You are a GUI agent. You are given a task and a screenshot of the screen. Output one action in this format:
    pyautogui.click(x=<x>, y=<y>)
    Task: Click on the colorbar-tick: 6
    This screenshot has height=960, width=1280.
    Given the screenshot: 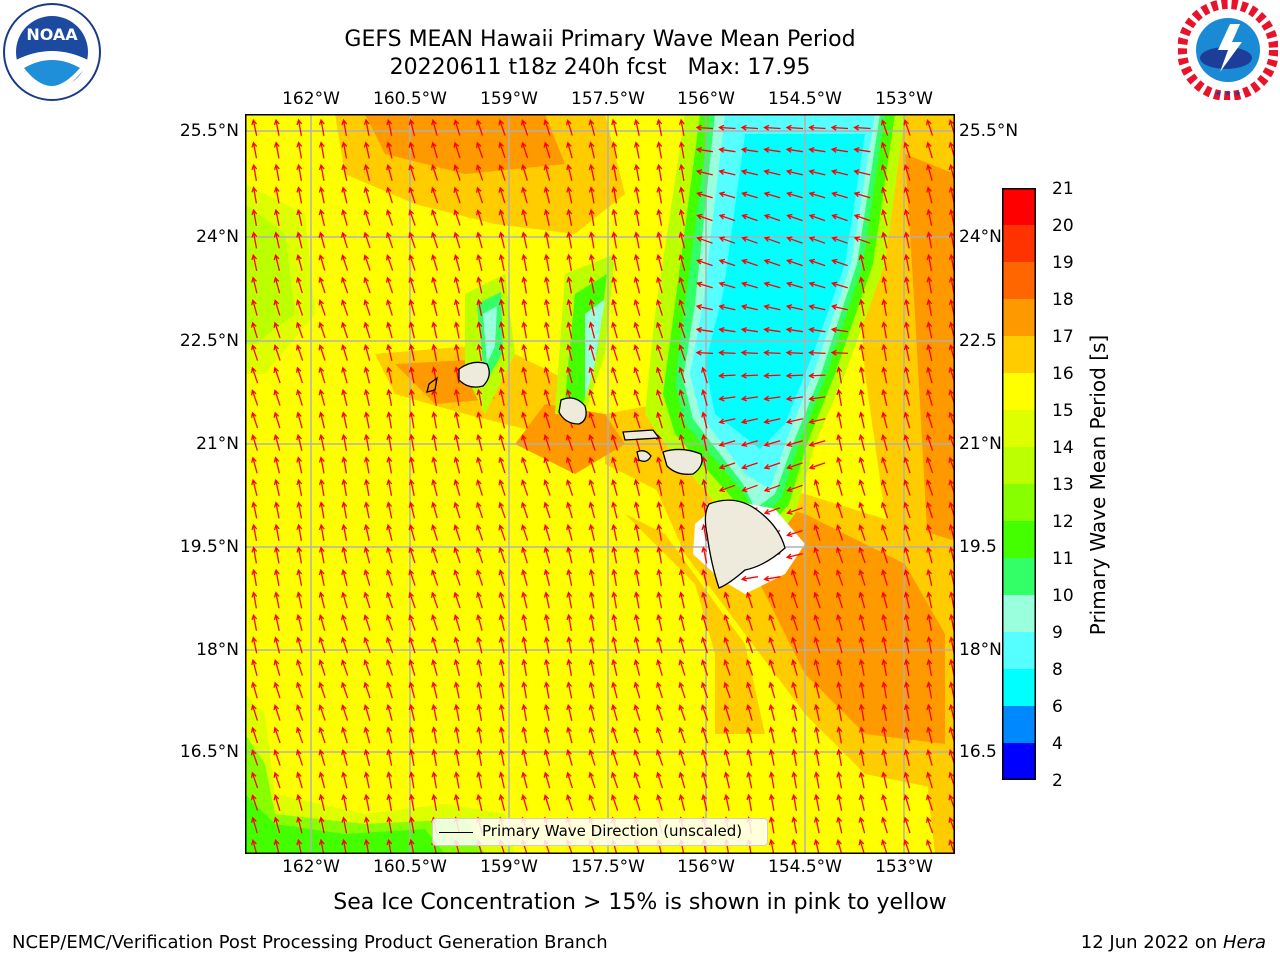 What is the action you would take?
    pyautogui.click(x=1057, y=707)
    